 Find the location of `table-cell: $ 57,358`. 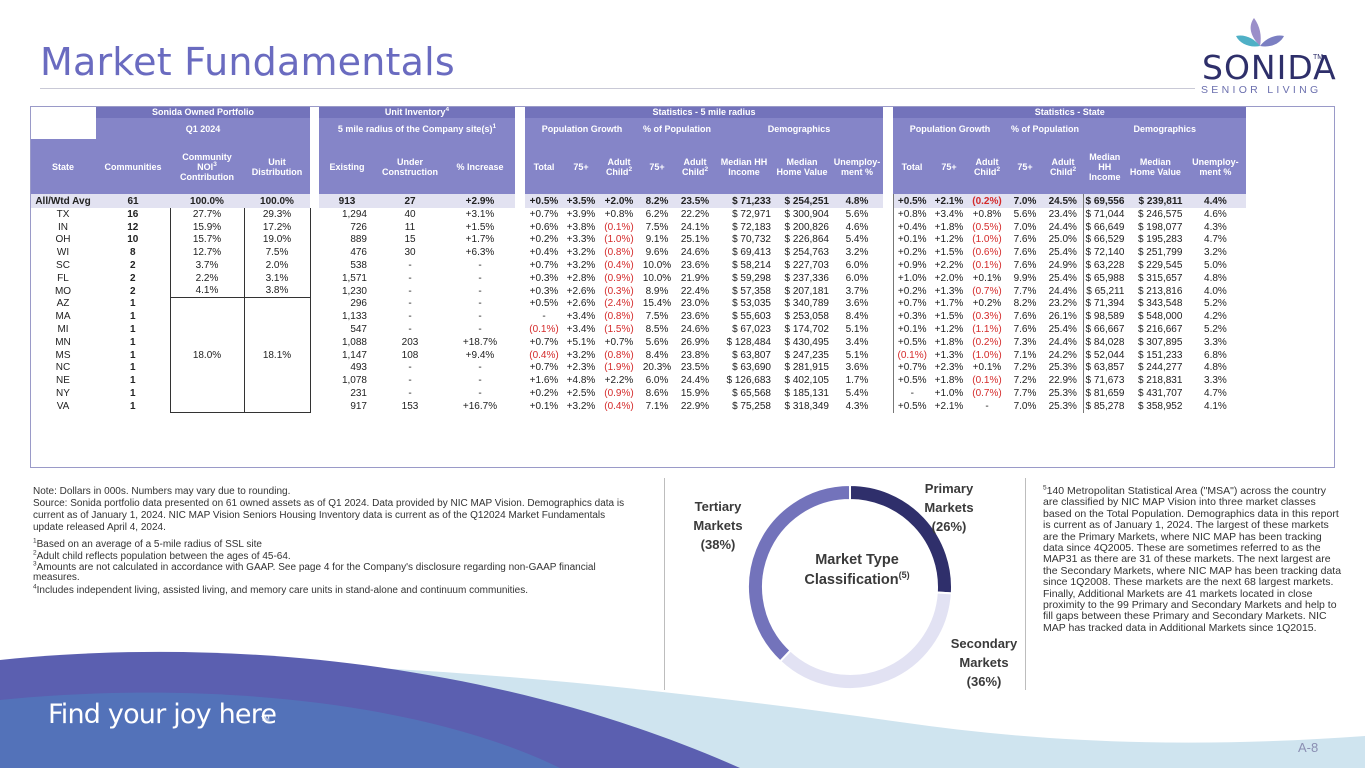

table-cell: $ 57,358 is located at coordinates (751, 291).